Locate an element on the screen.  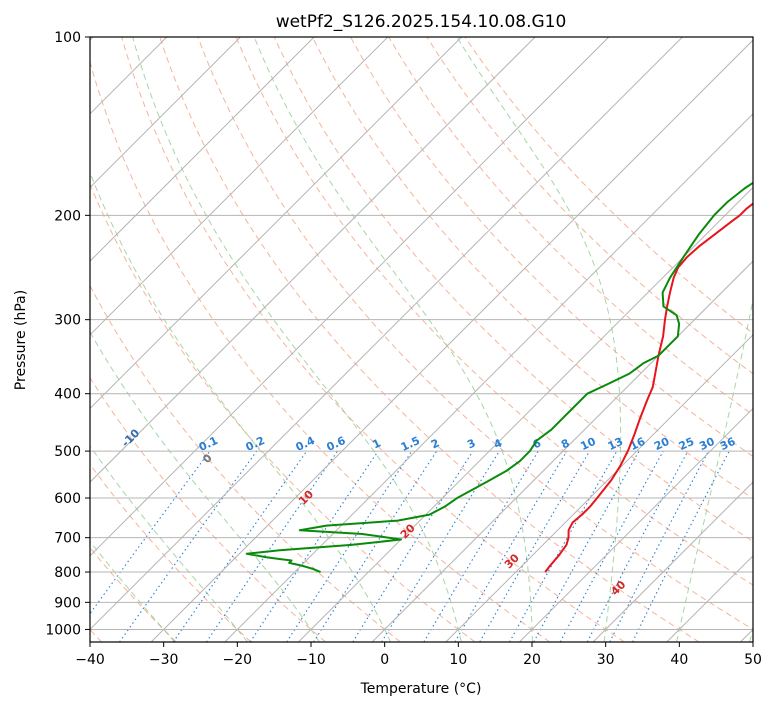
y-tick-label: 700 is located at coordinates (67, 539).